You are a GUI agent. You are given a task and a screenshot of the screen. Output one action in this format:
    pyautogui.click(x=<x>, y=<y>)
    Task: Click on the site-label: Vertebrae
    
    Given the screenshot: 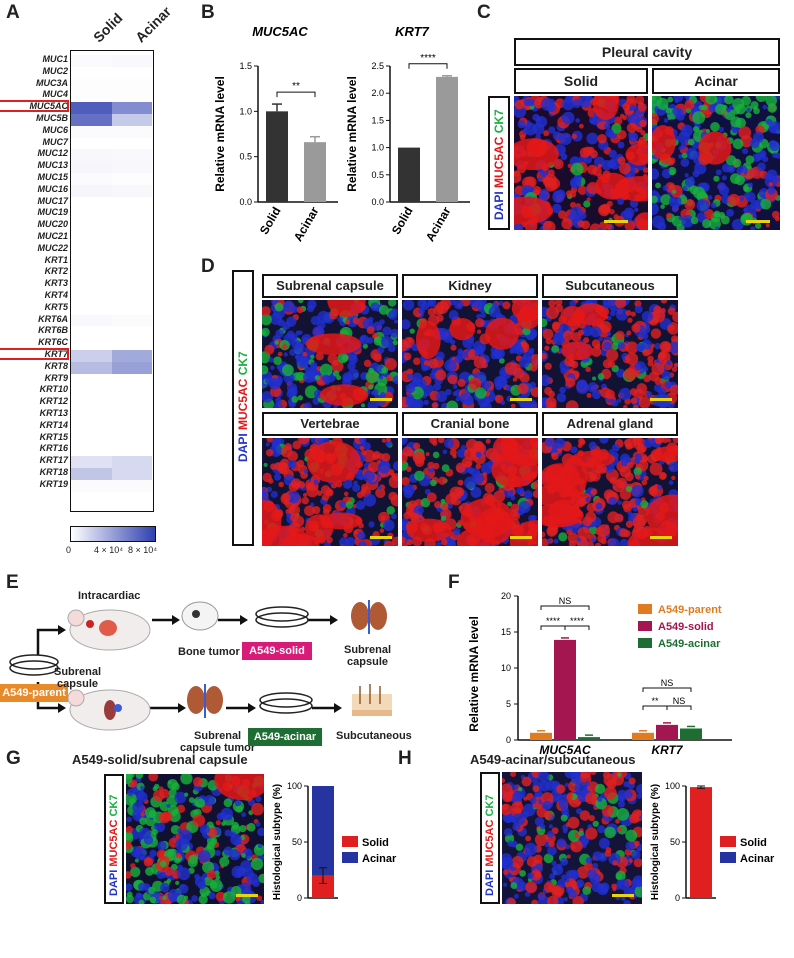 What is the action you would take?
    pyautogui.click(x=330, y=424)
    